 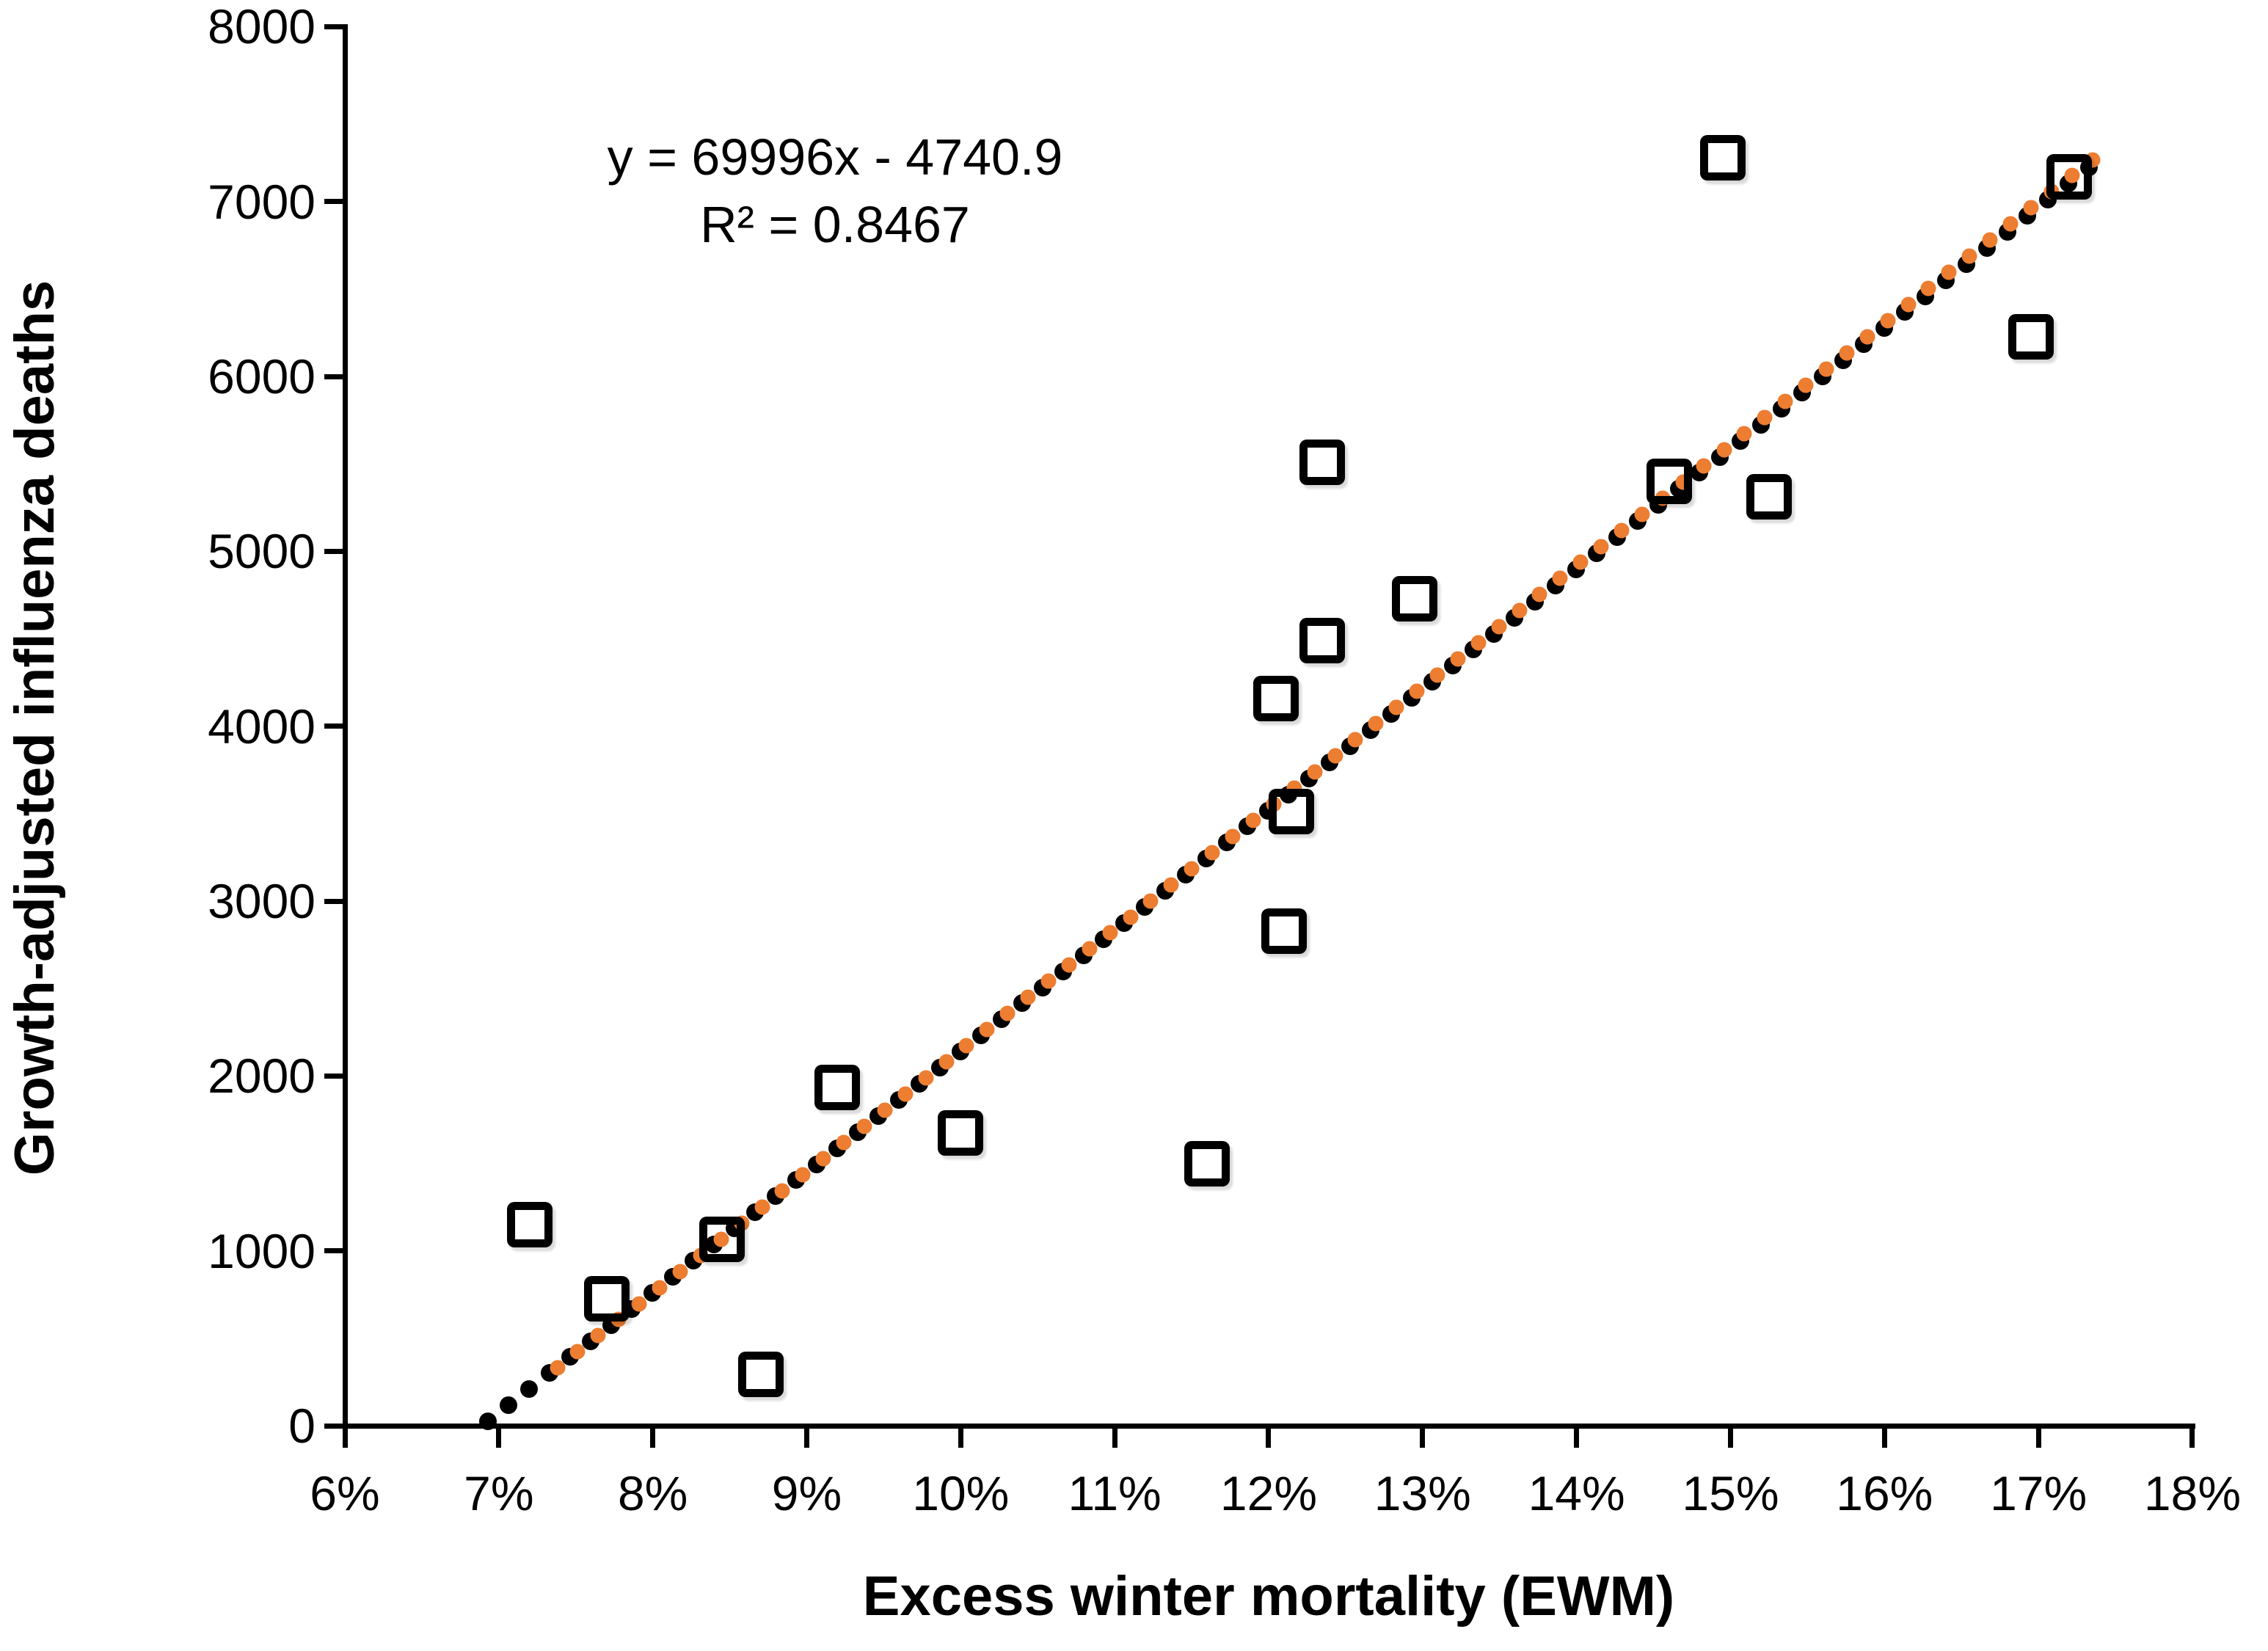 I want to click on y-axis-line, so click(x=345, y=726).